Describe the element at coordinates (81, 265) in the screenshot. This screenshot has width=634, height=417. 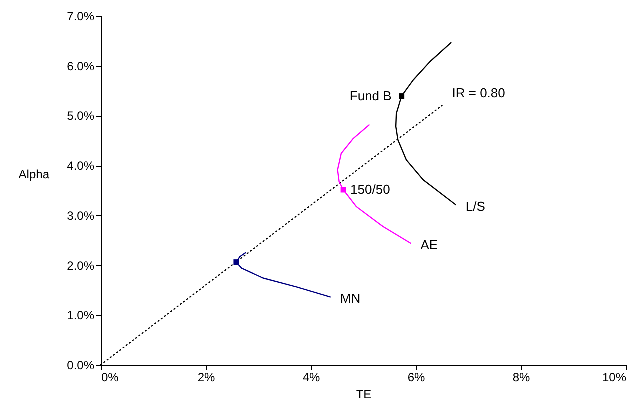
I see `y-tick-label: 2.0%` at that location.